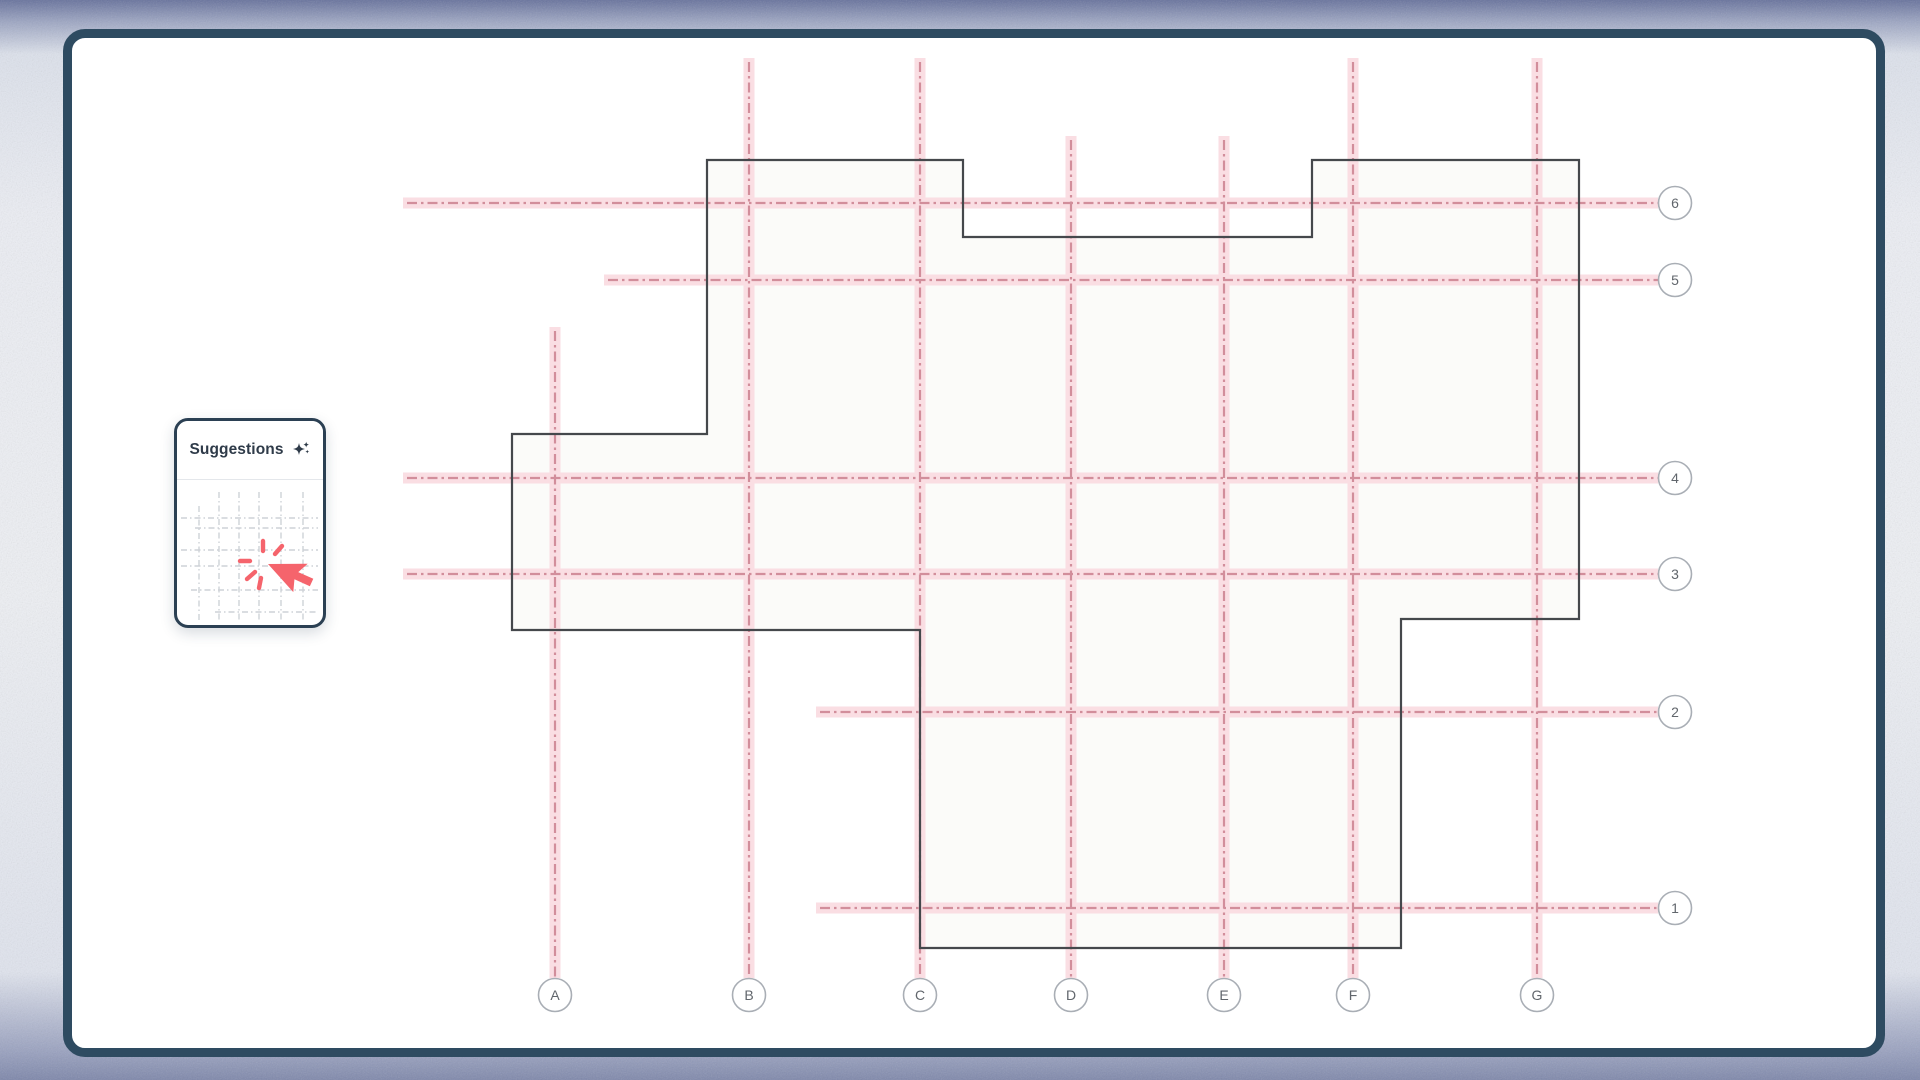  I want to click on grid-bubble-col-E, so click(1224, 995).